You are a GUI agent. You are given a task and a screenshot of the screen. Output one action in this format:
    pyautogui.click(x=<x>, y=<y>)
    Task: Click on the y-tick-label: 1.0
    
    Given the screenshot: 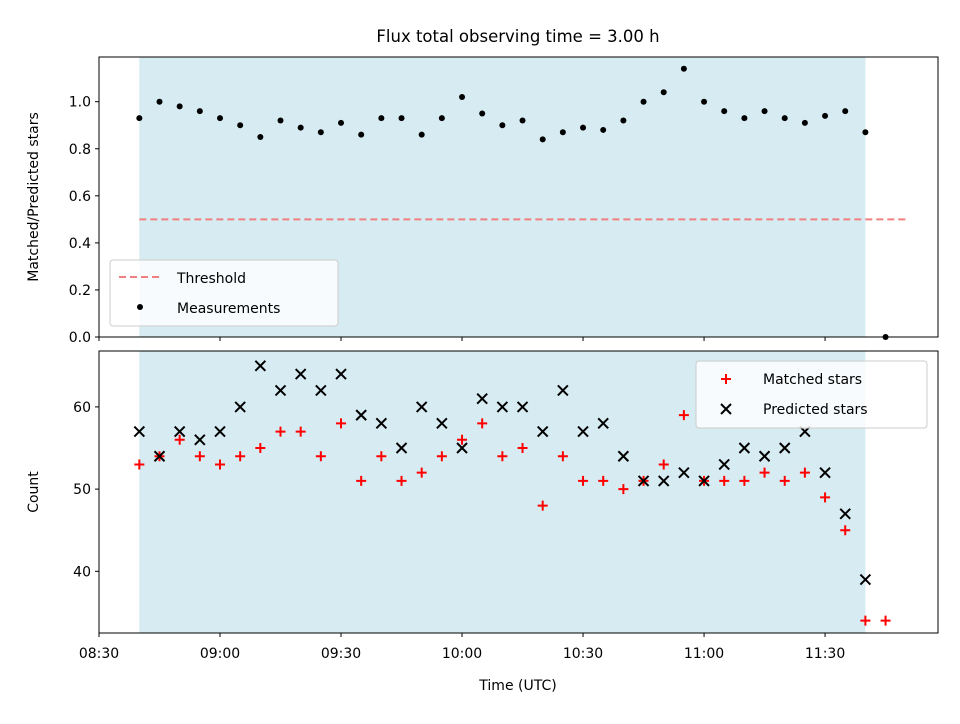 What is the action you would take?
    pyautogui.click(x=80, y=103)
    